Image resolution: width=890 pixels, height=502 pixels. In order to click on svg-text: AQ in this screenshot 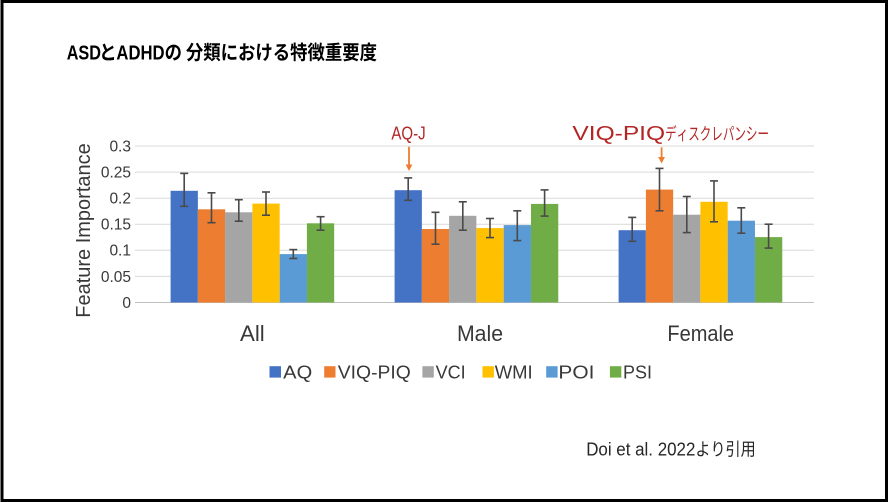, I will do `click(297, 372)`.